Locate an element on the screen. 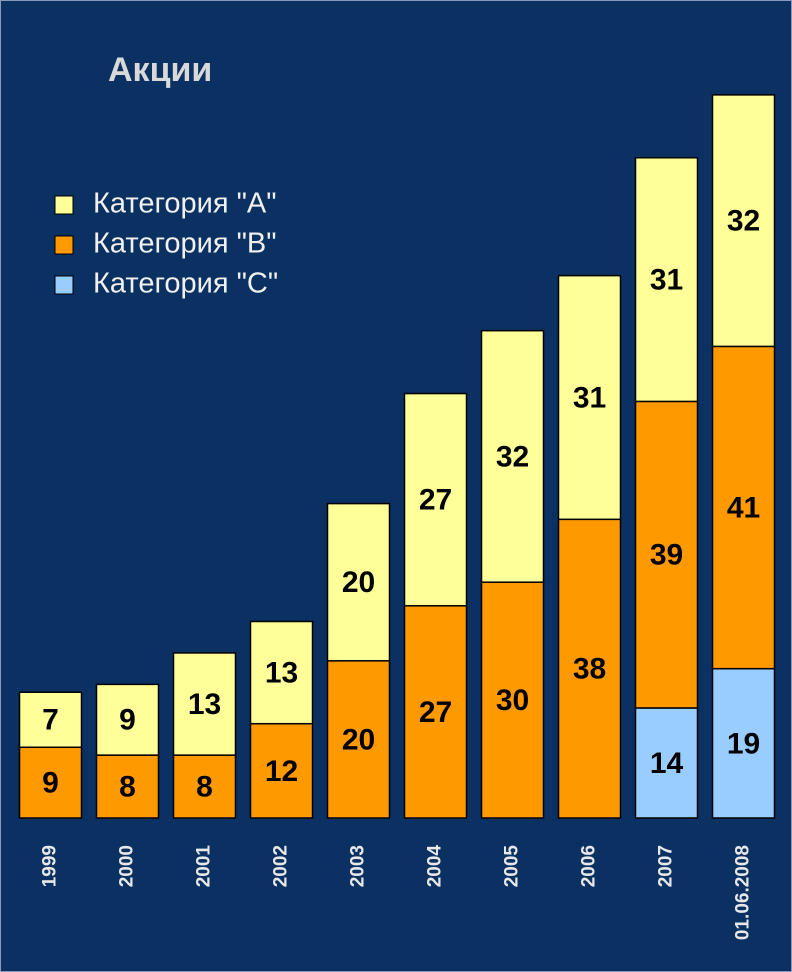 This screenshot has width=792, height=972. data-label: 7 is located at coordinates (50, 720).